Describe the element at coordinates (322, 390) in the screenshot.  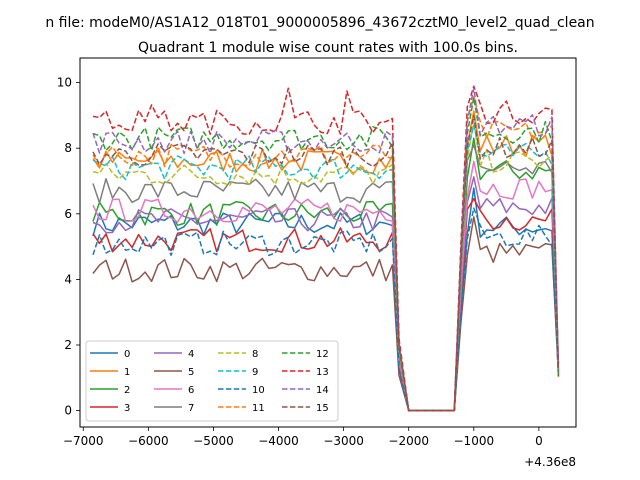
I see `legend-label-14: 14` at that location.